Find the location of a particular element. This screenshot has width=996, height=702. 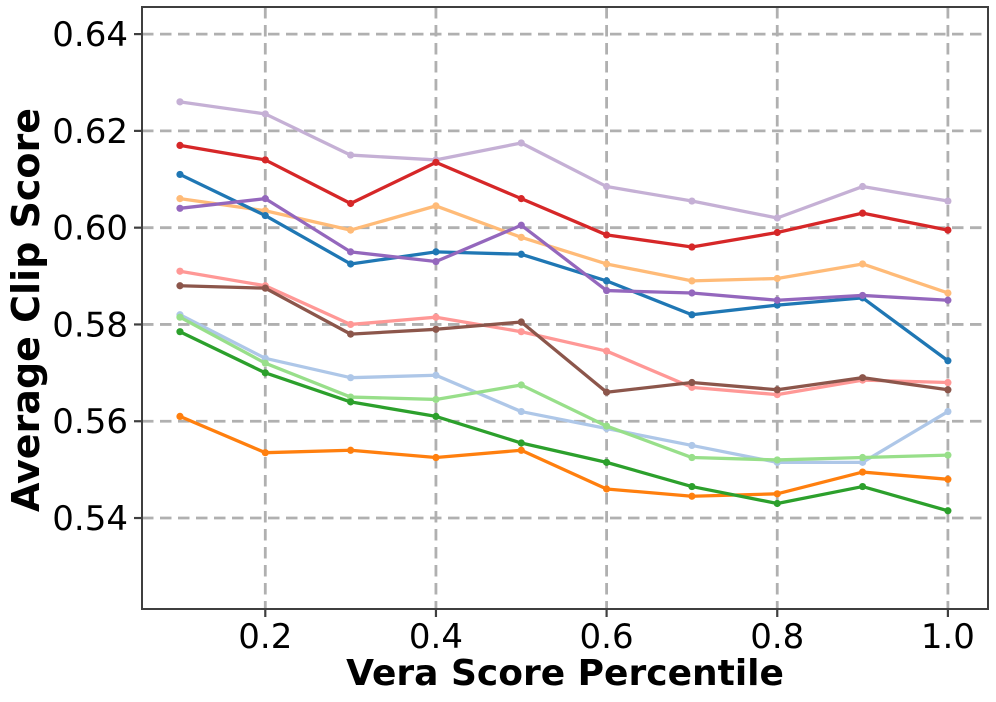

series-purple is located at coordinates (564, 249).